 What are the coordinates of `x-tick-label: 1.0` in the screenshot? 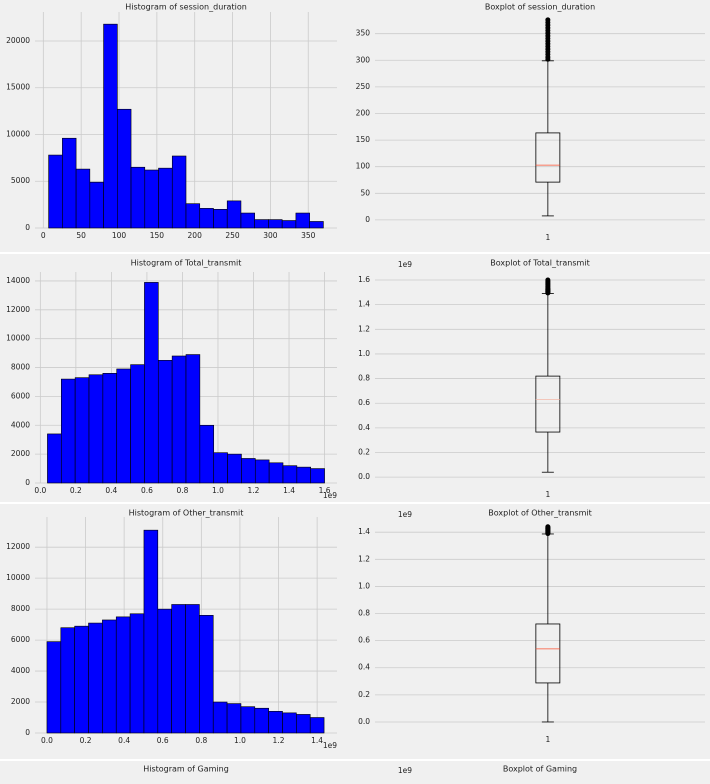 It's located at (240, 740).